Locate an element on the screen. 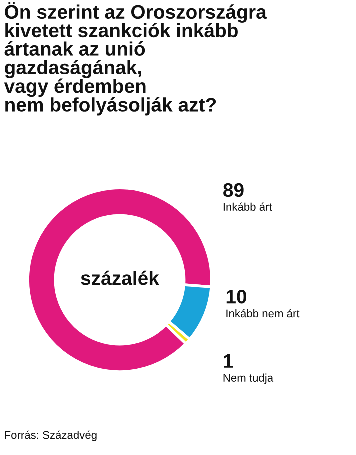 The image size is (356, 455). text: százalék is located at coordinates (120, 278).